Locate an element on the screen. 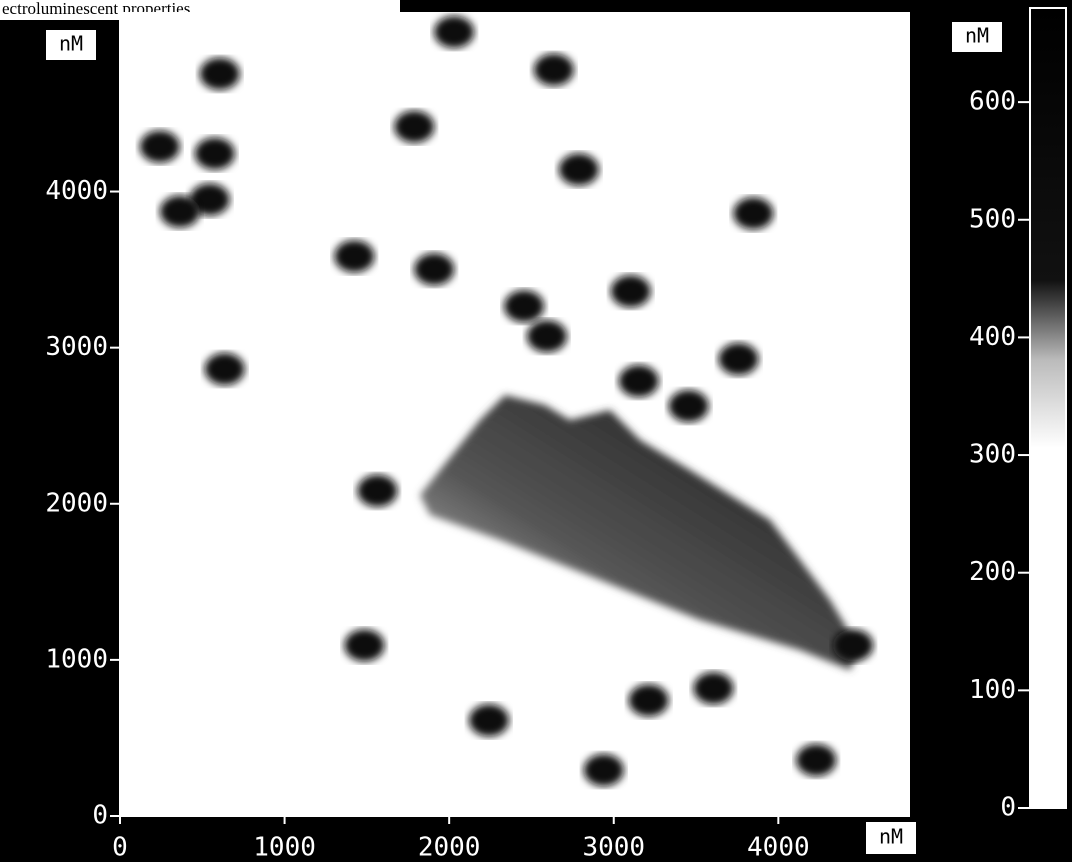  x-tick-label: 2000 is located at coordinates (449, 847).